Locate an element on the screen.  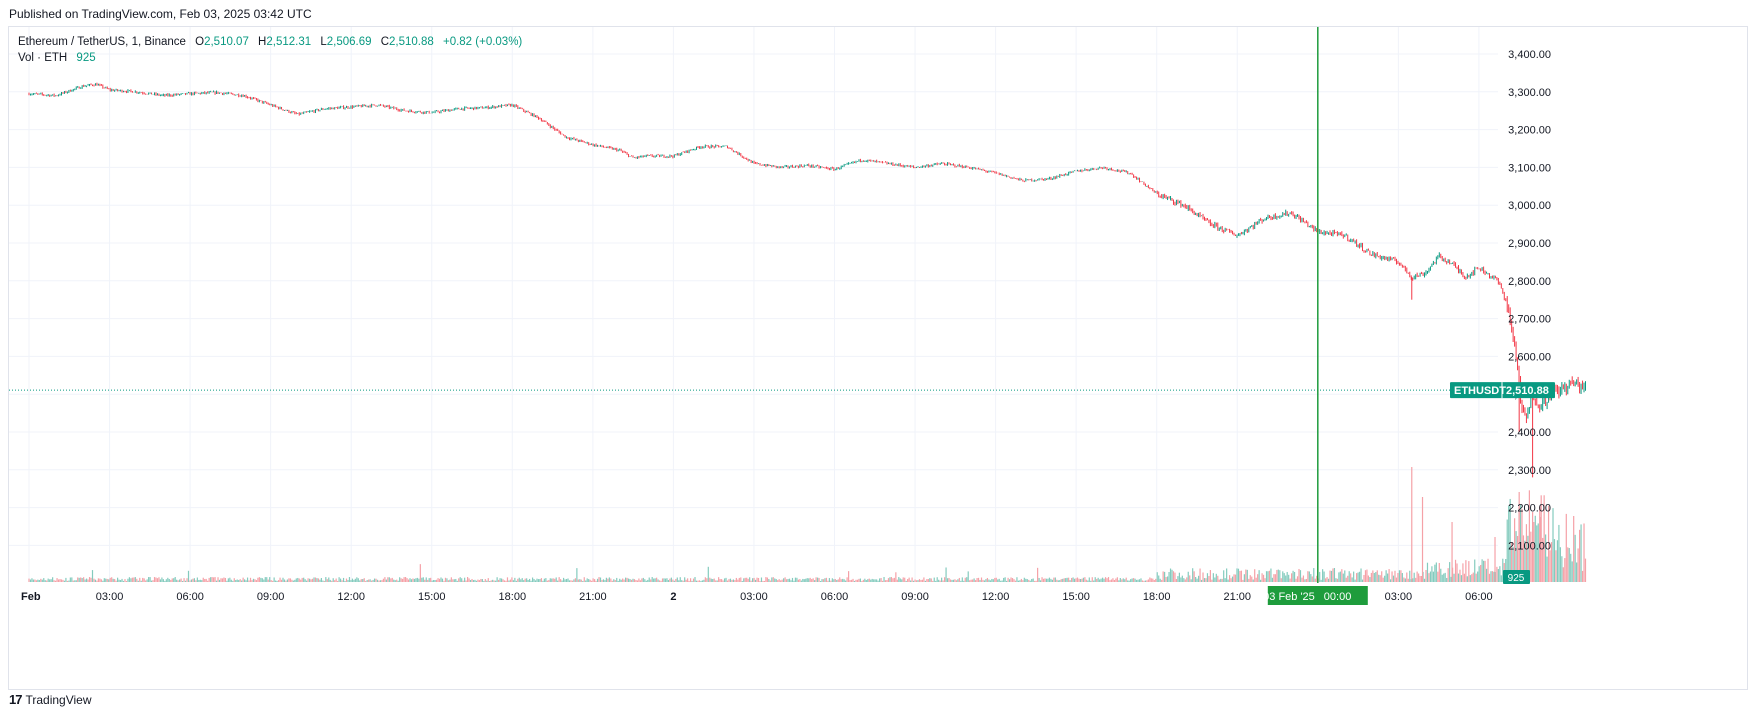
tradingview-logo-icon: 17 is located at coordinates (16, 699).